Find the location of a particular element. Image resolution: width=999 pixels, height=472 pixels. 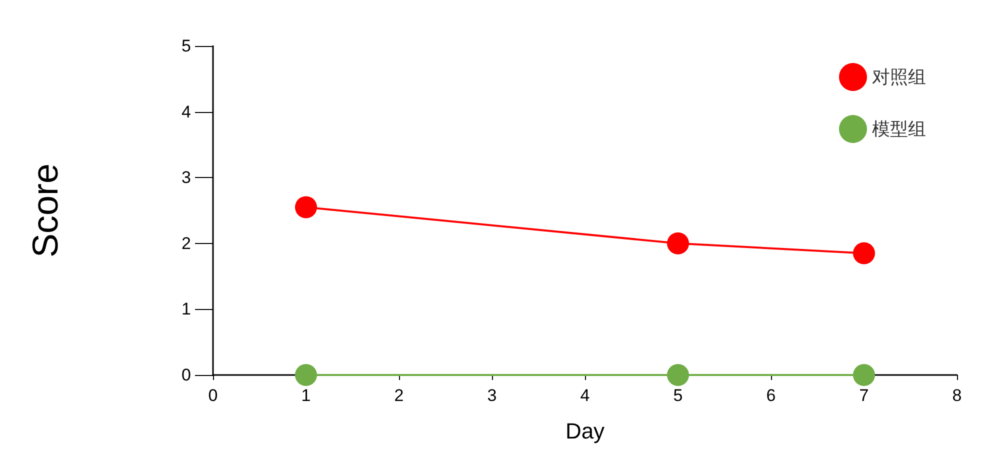

x-tick-label: 8 is located at coordinates (957, 395).